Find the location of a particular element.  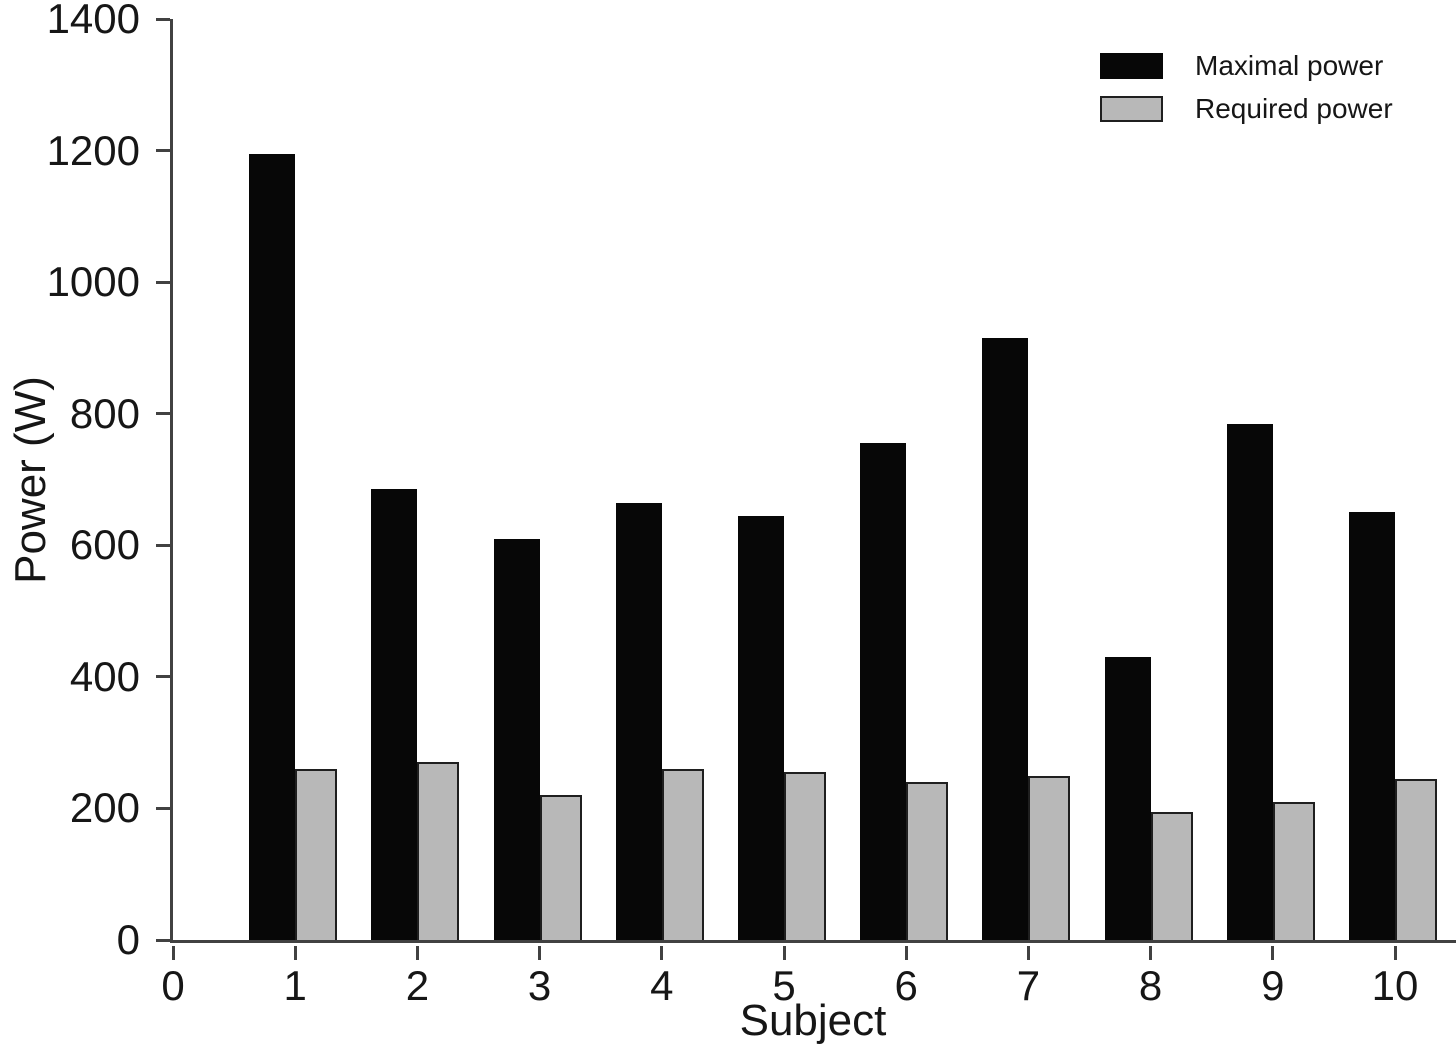

y-tick-label: 200 is located at coordinates (104, 808).